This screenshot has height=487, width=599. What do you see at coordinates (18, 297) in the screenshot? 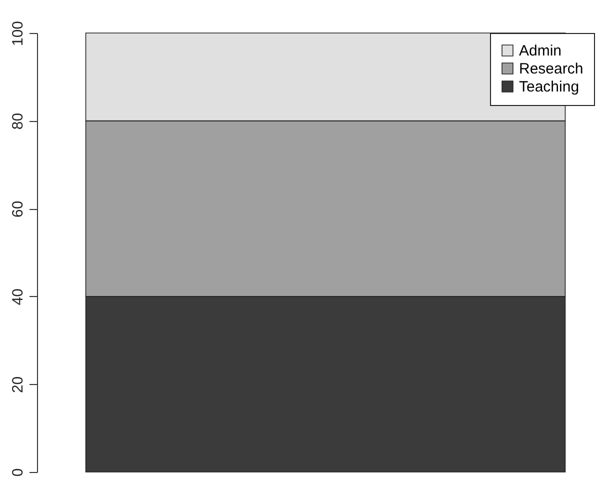
I see `y-tick-label: 40` at bounding box center [18, 297].